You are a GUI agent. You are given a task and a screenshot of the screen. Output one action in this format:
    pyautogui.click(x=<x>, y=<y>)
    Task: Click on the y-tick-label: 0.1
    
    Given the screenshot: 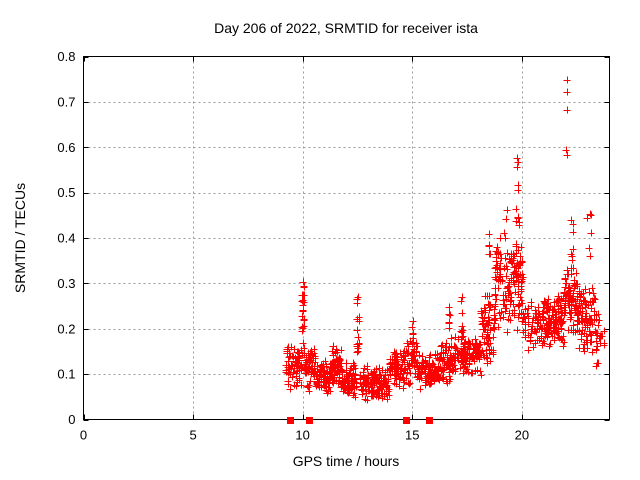 What is the action you would take?
    pyautogui.click(x=66, y=374)
    